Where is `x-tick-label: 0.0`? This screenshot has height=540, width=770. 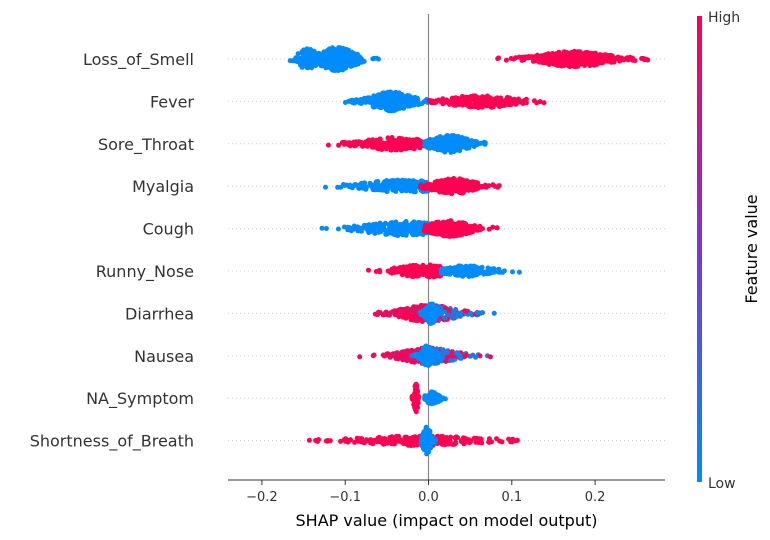 x-tick-label: 0.0 is located at coordinates (428, 497).